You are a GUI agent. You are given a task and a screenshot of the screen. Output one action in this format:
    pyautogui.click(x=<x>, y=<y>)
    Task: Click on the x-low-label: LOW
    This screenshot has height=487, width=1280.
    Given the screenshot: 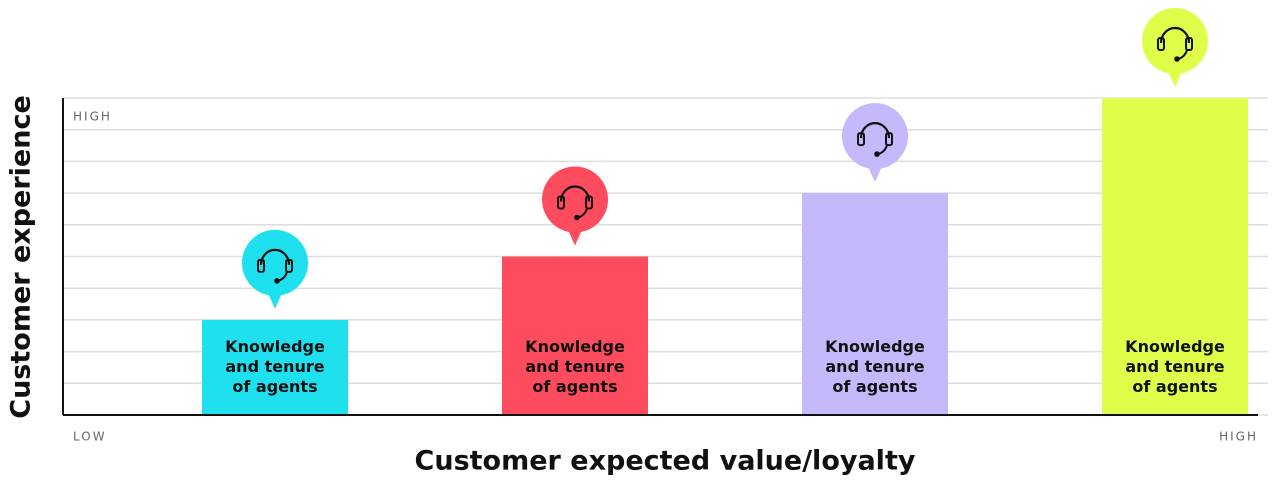 What is the action you would take?
    pyautogui.click(x=90, y=437)
    